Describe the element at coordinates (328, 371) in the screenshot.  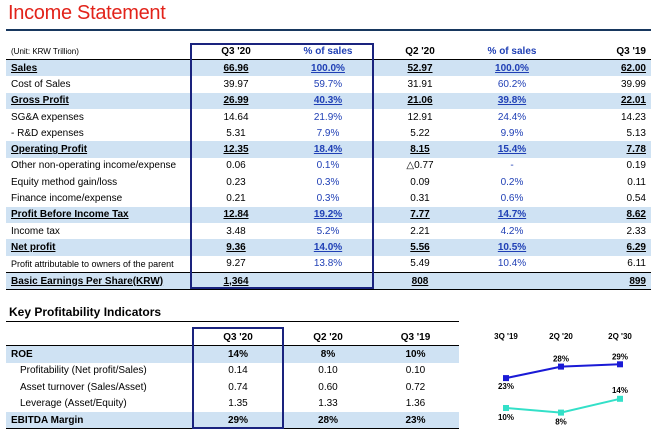
I see `cell-value: 0.10` at that location.